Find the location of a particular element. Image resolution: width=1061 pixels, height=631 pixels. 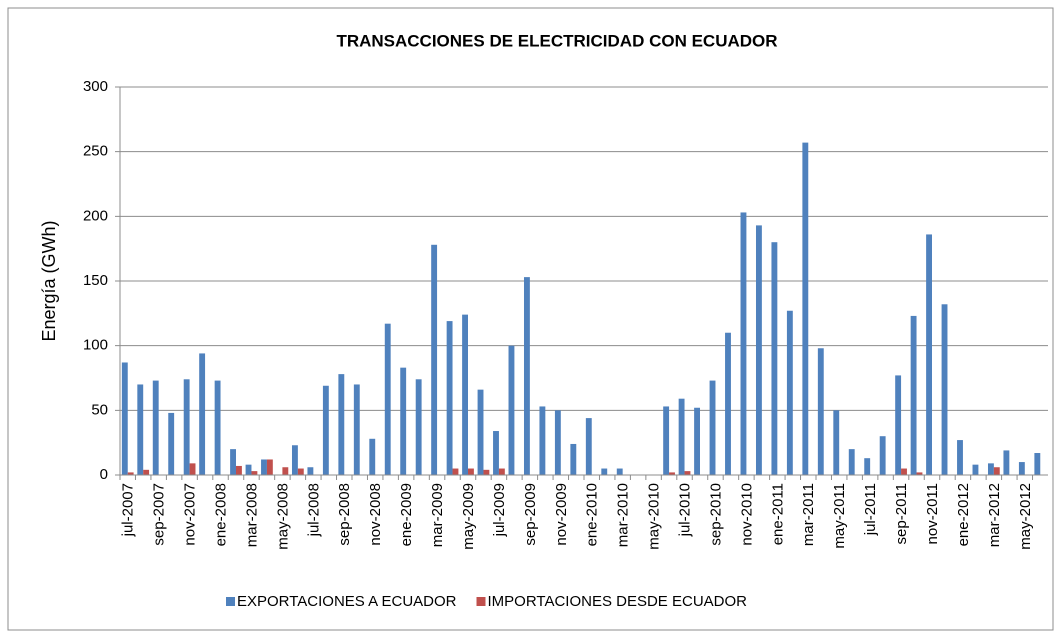

x-tick-label: jul-2011 is located at coordinates (870, 509).